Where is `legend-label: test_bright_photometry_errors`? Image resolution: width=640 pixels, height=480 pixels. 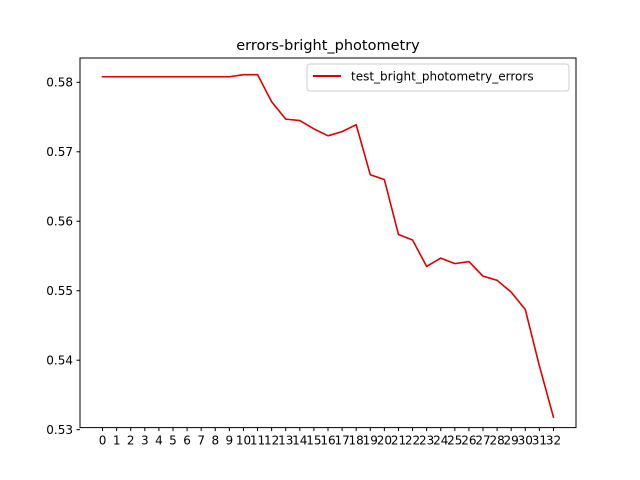 legend-label: test_bright_photometry_errors is located at coordinates (442, 77).